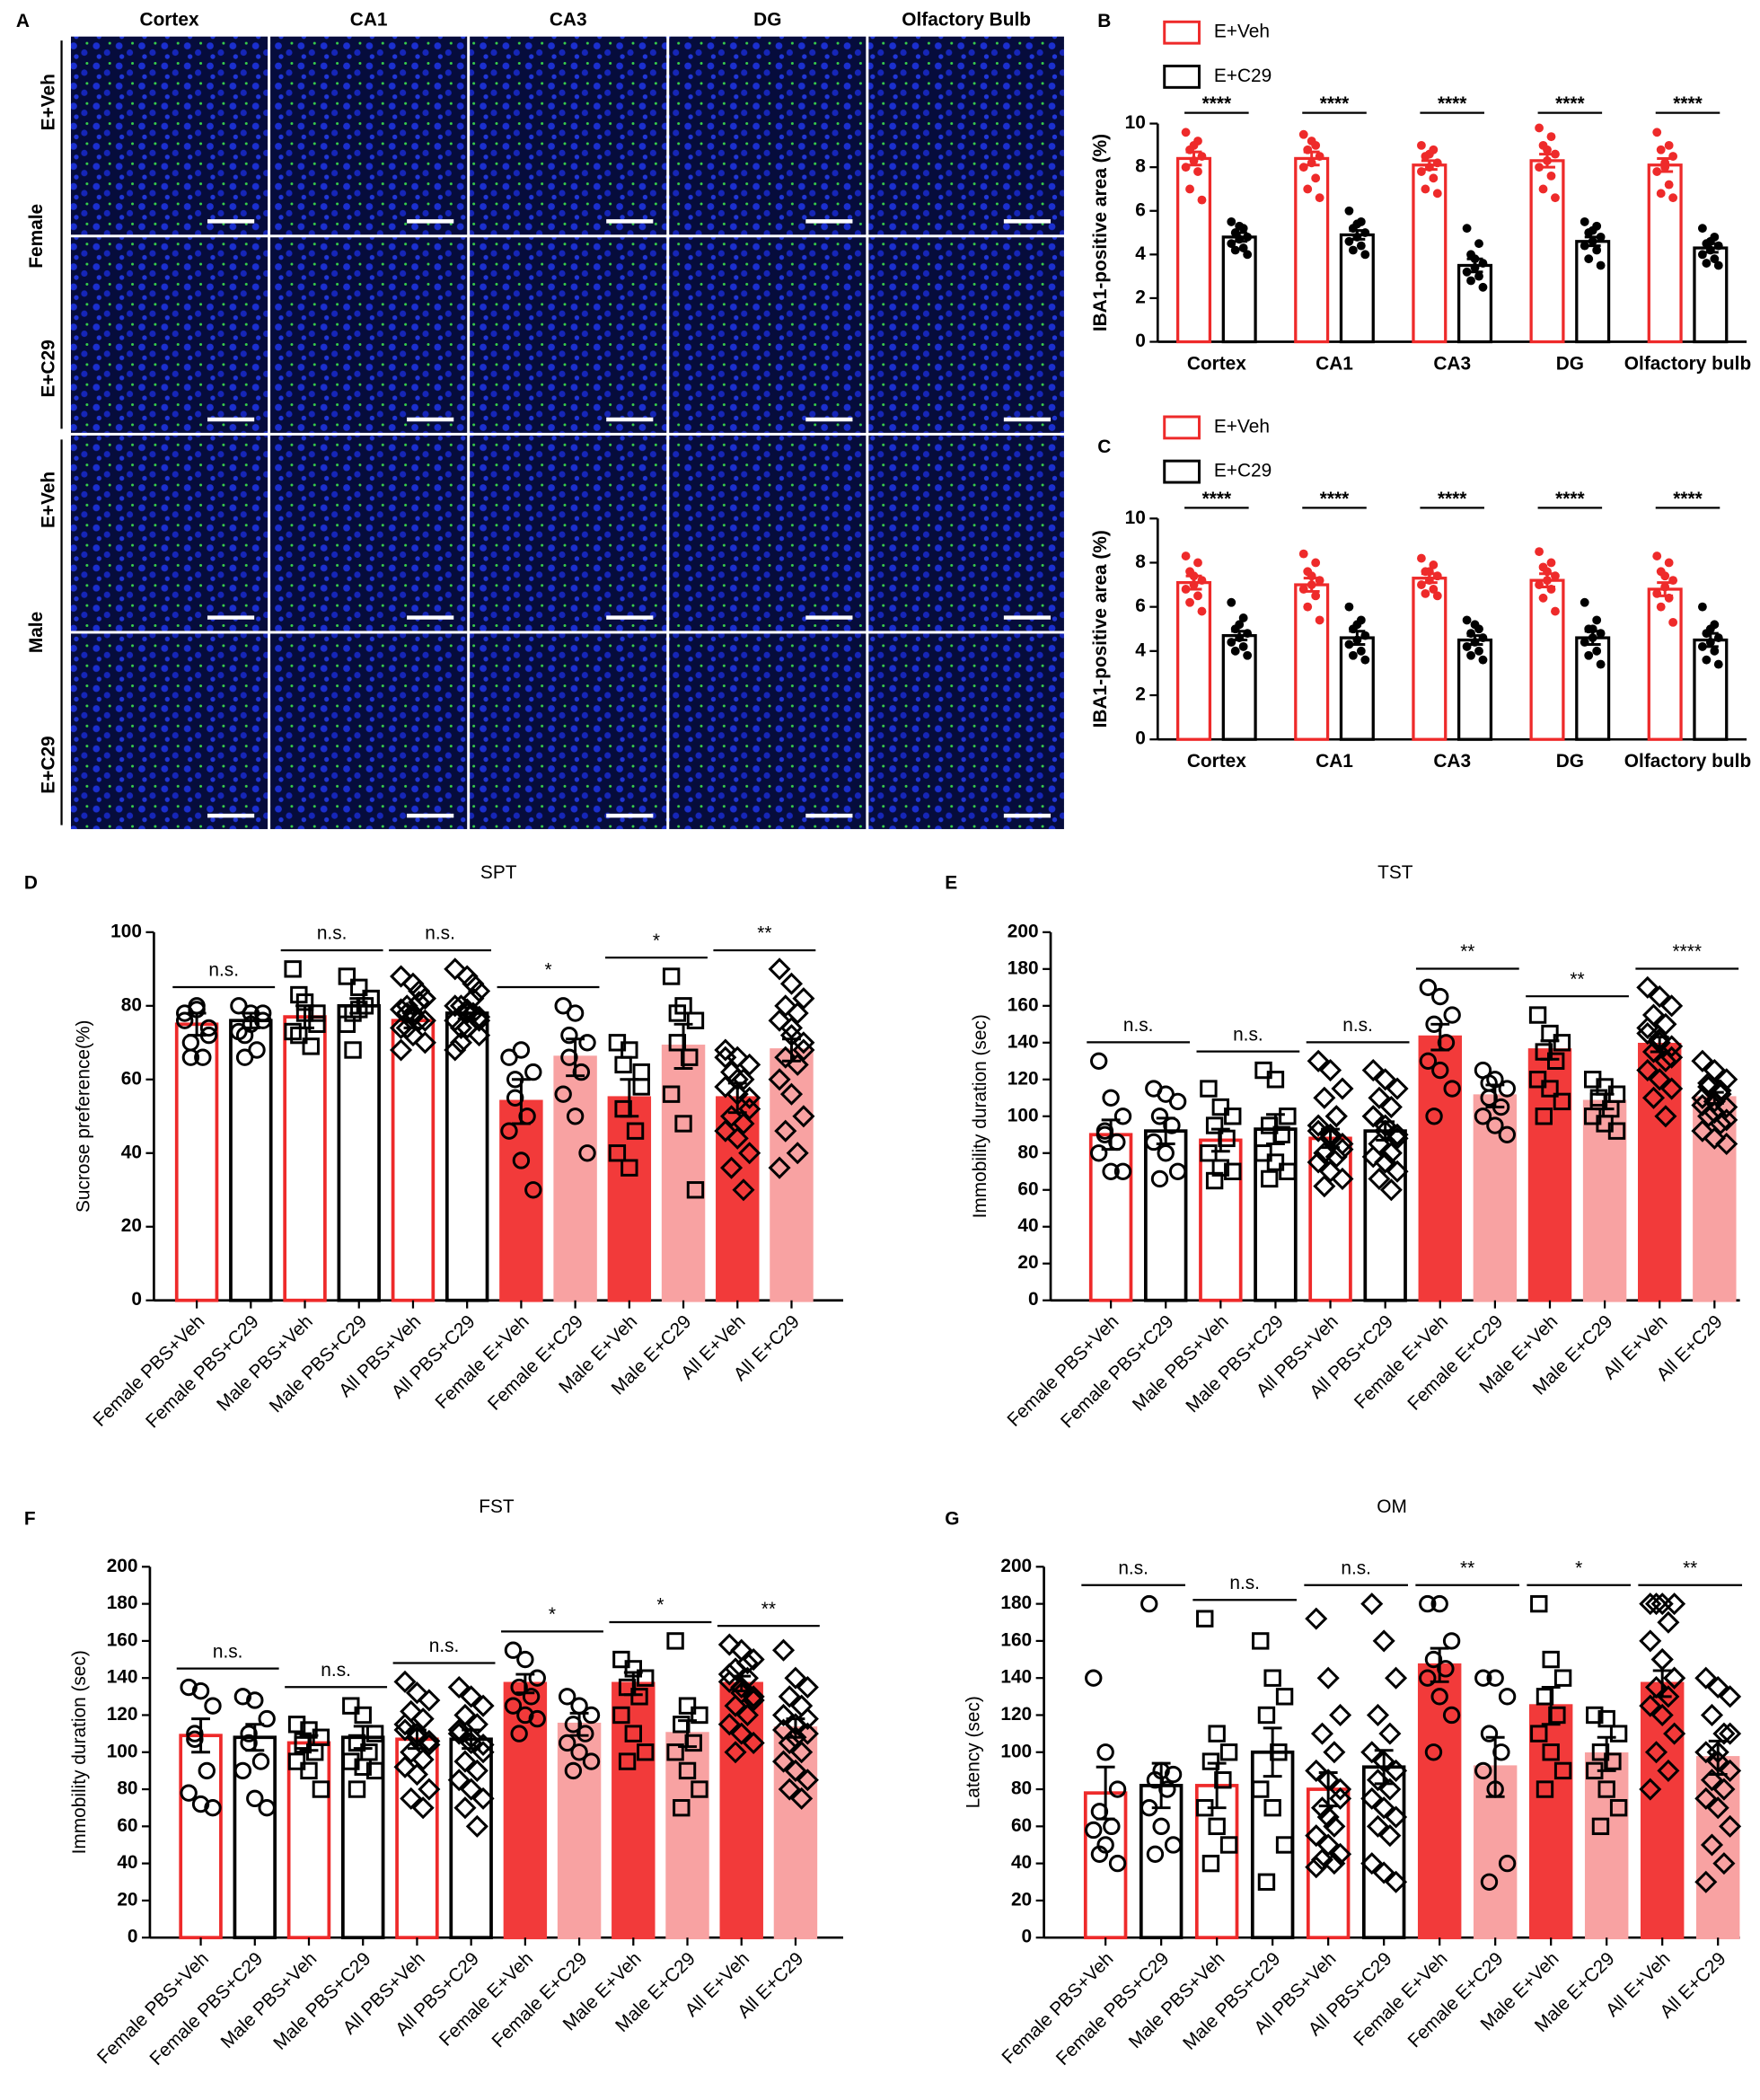  I want to click on y-tick-label: 20, so click(1027, 1262).